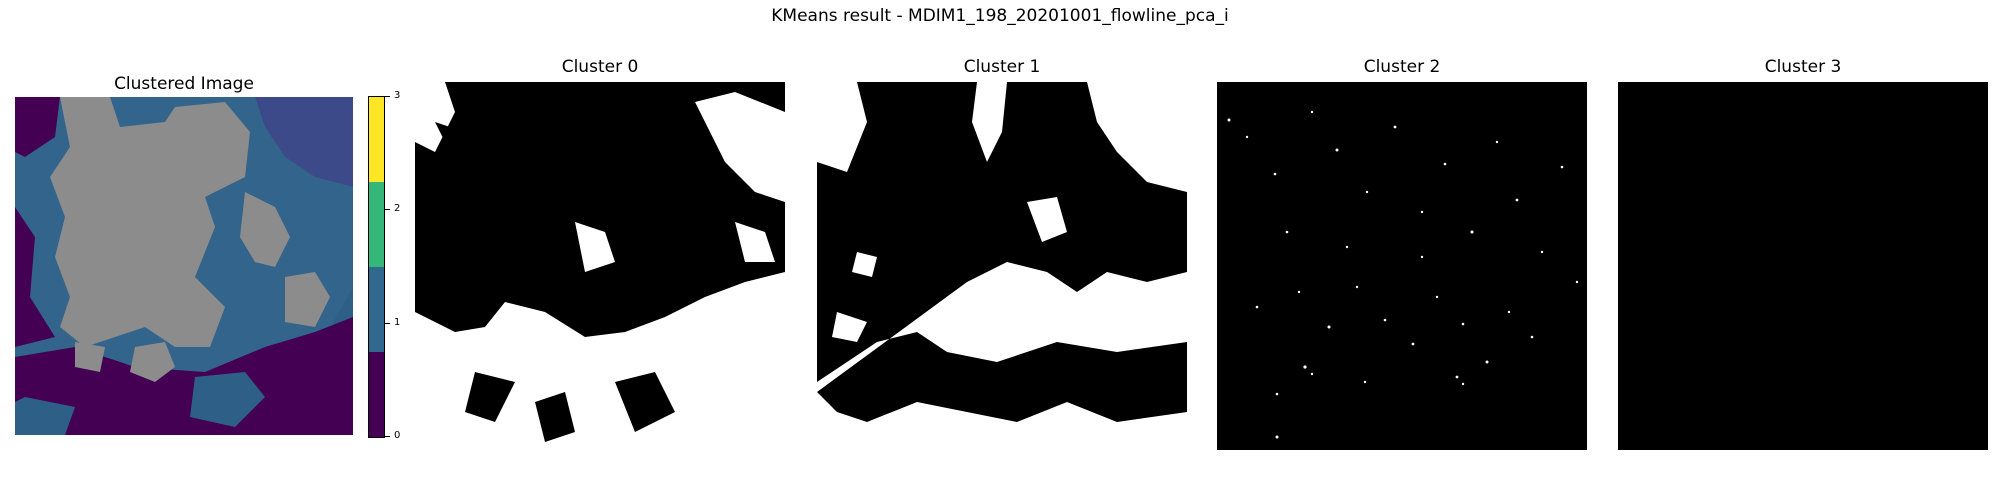 The height and width of the screenshot is (500, 2000). What do you see at coordinates (600, 67) in the screenshot?
I see `cluster-0-title: Cluster 0` at bounding box center [600, 67].